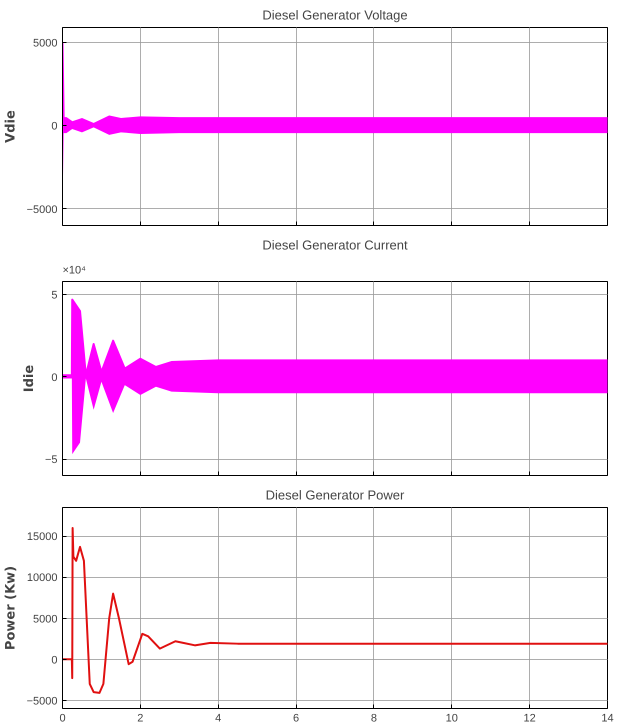 The width and height of the screenshot is (619, 724). I want to click on x-tick-label: 10, so click(452, 718).